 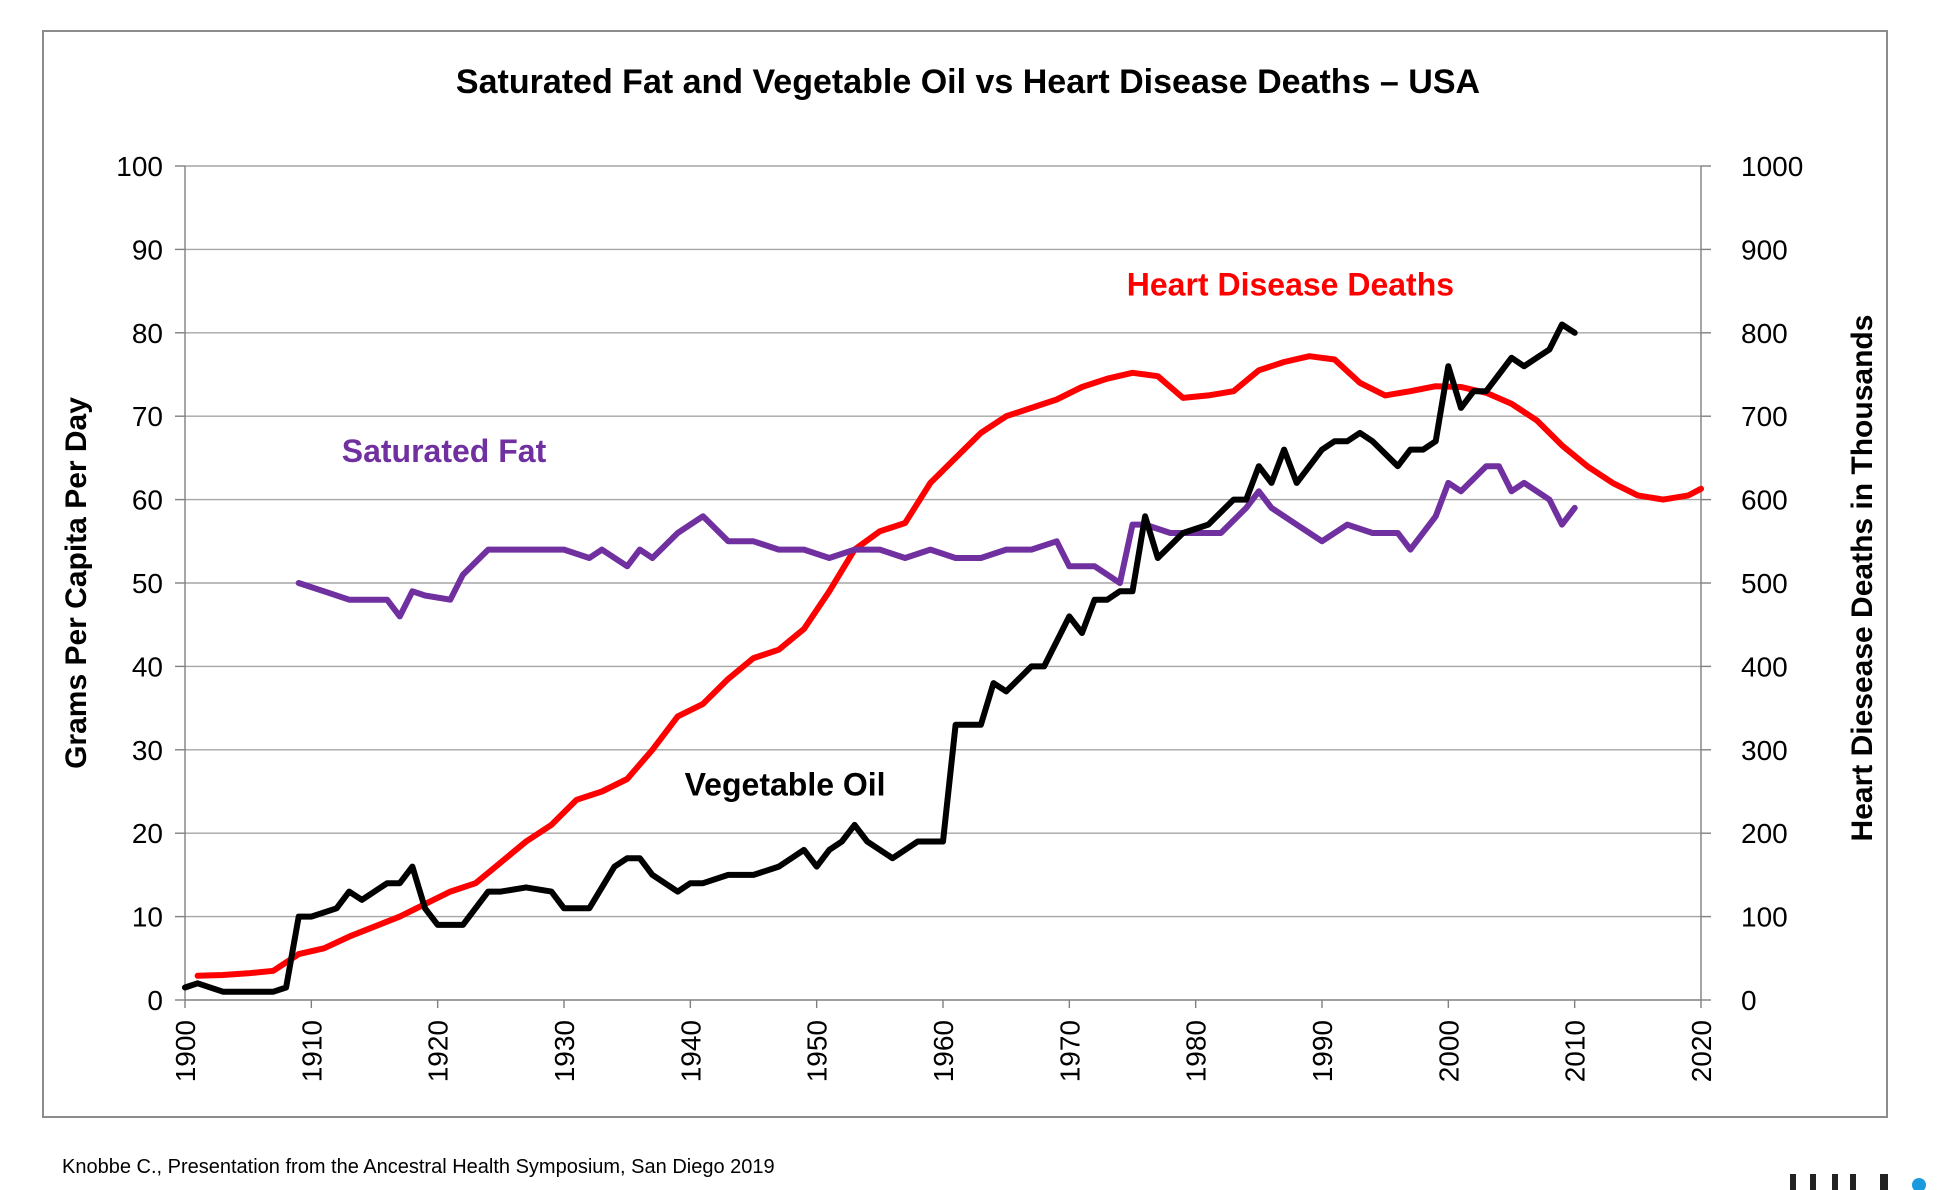 What do you see at coordinates (147, 333) in the screenshot?
I see `y-tick-label-80: 80` at bounding box center [147, 333].